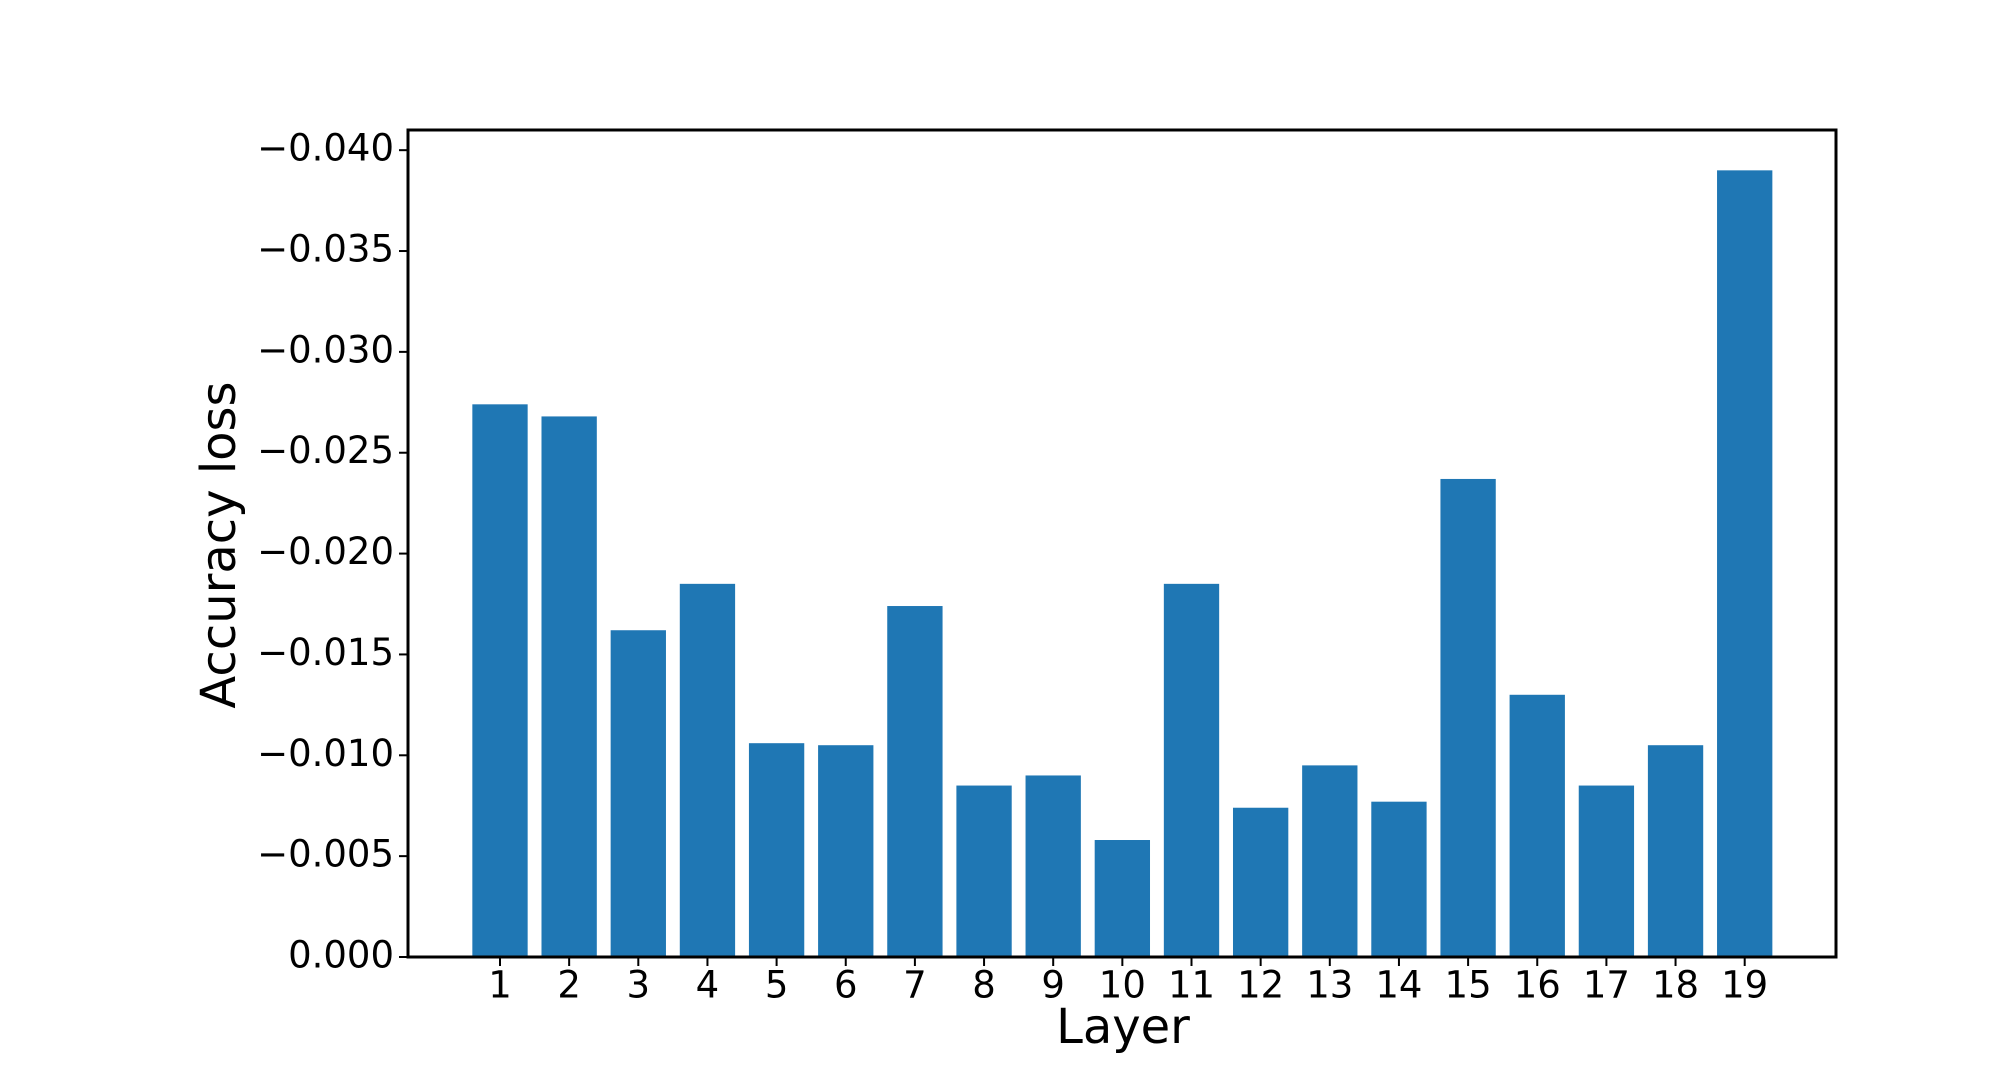  I want to click on x-tick-label: 6, so click(846, 985).